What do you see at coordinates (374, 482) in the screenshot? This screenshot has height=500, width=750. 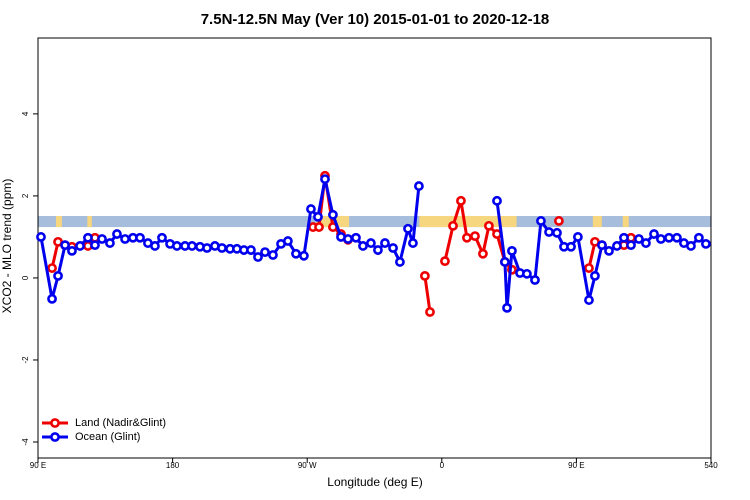 I see `x-axis-label: Longitude (deg E)` at bounding box center [374, 482].